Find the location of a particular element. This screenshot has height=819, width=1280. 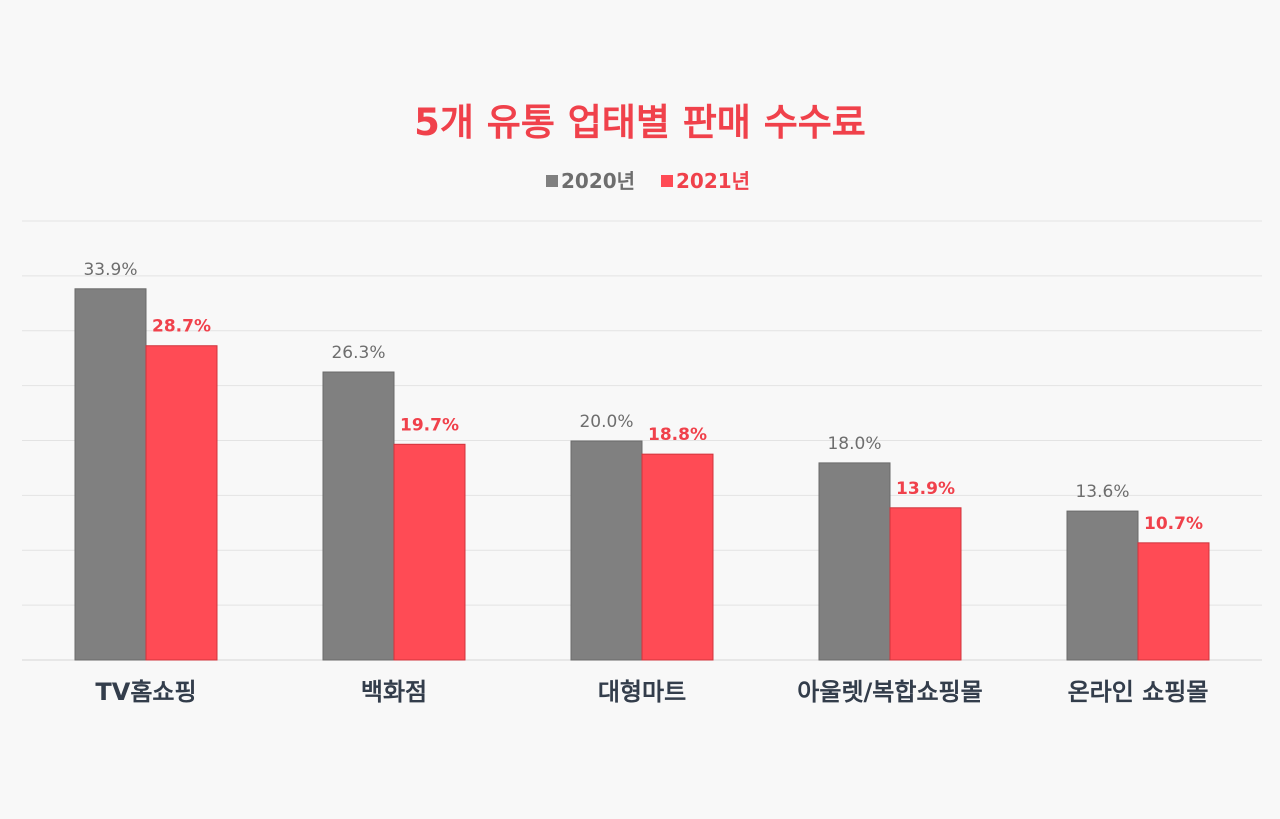

data-label: 13.6% is located at coordinates (1102, 492).